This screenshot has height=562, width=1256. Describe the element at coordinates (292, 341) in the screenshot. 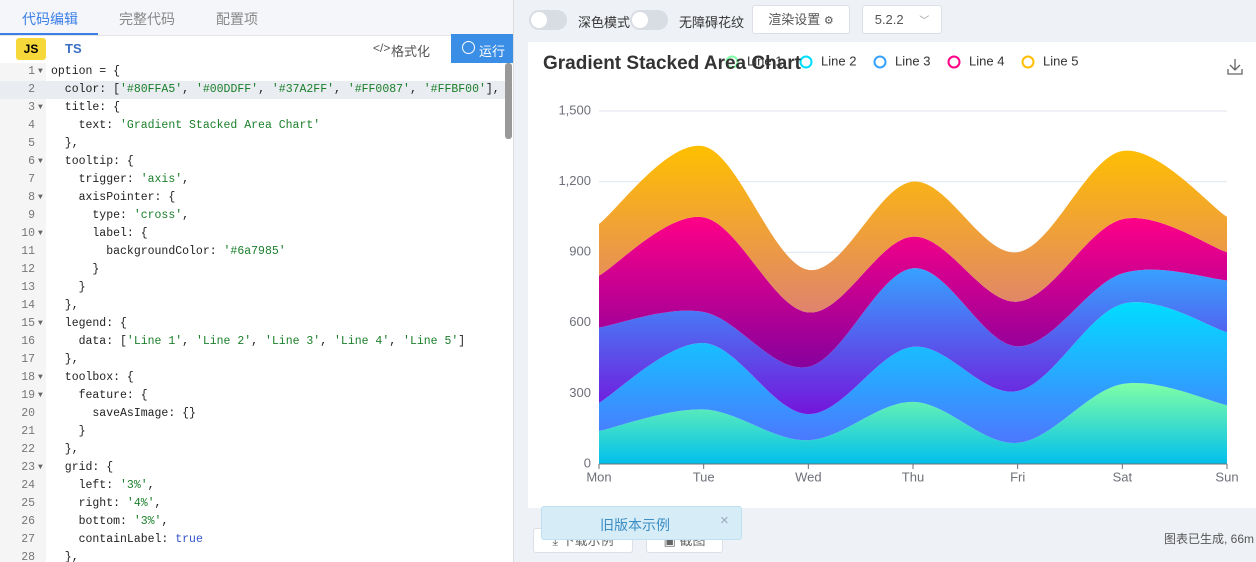

I see `code-token: 'Line 3'` at that location.